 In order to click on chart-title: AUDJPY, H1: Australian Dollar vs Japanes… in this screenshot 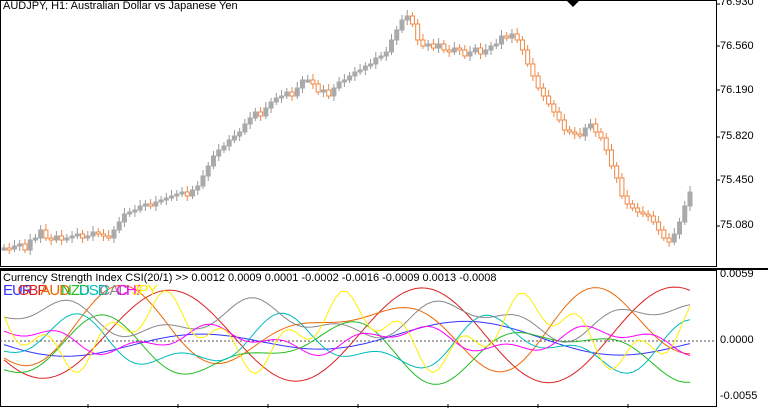, I will do `click(120, 6)`.